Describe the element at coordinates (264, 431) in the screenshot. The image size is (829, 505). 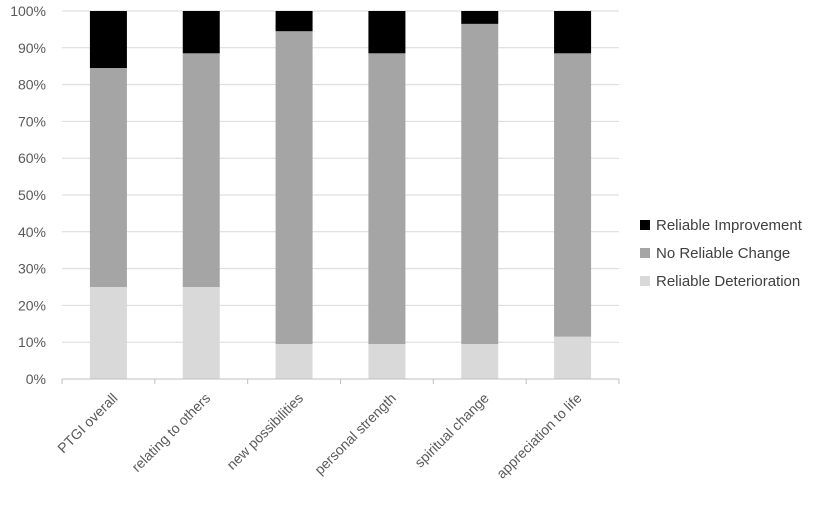
I see `x-tick-label: new possibilities` at that location.